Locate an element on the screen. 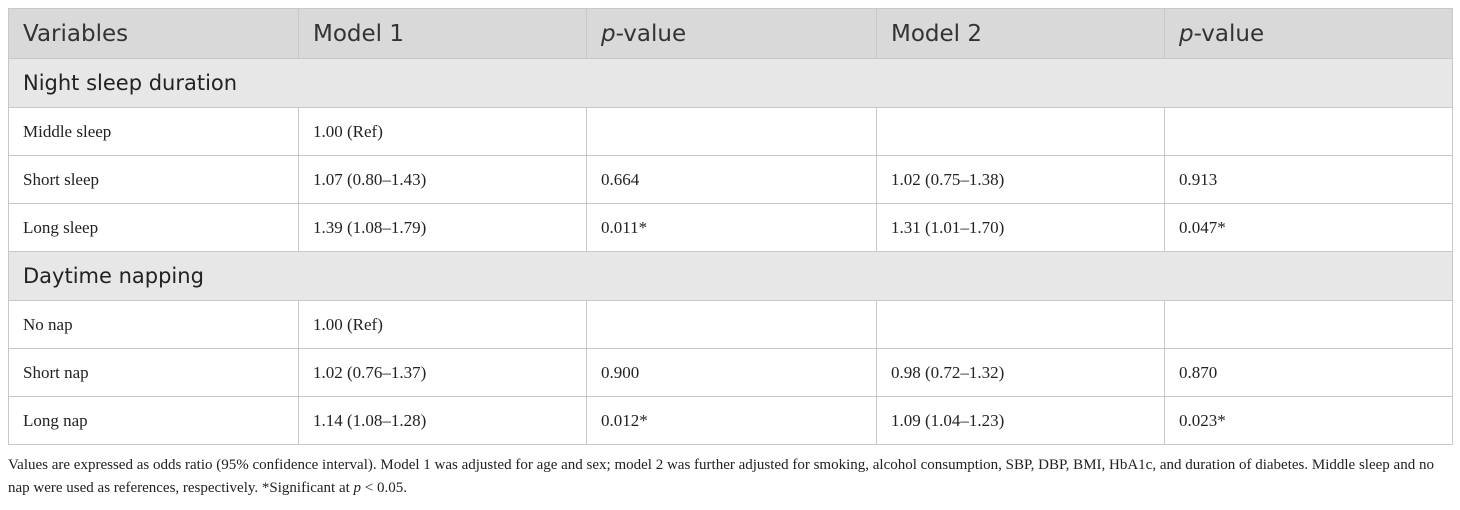 Image resolution: width=1460 pixels, height=510 pixels. section-title: Night sleep duration is located at coordinates (730, 83).